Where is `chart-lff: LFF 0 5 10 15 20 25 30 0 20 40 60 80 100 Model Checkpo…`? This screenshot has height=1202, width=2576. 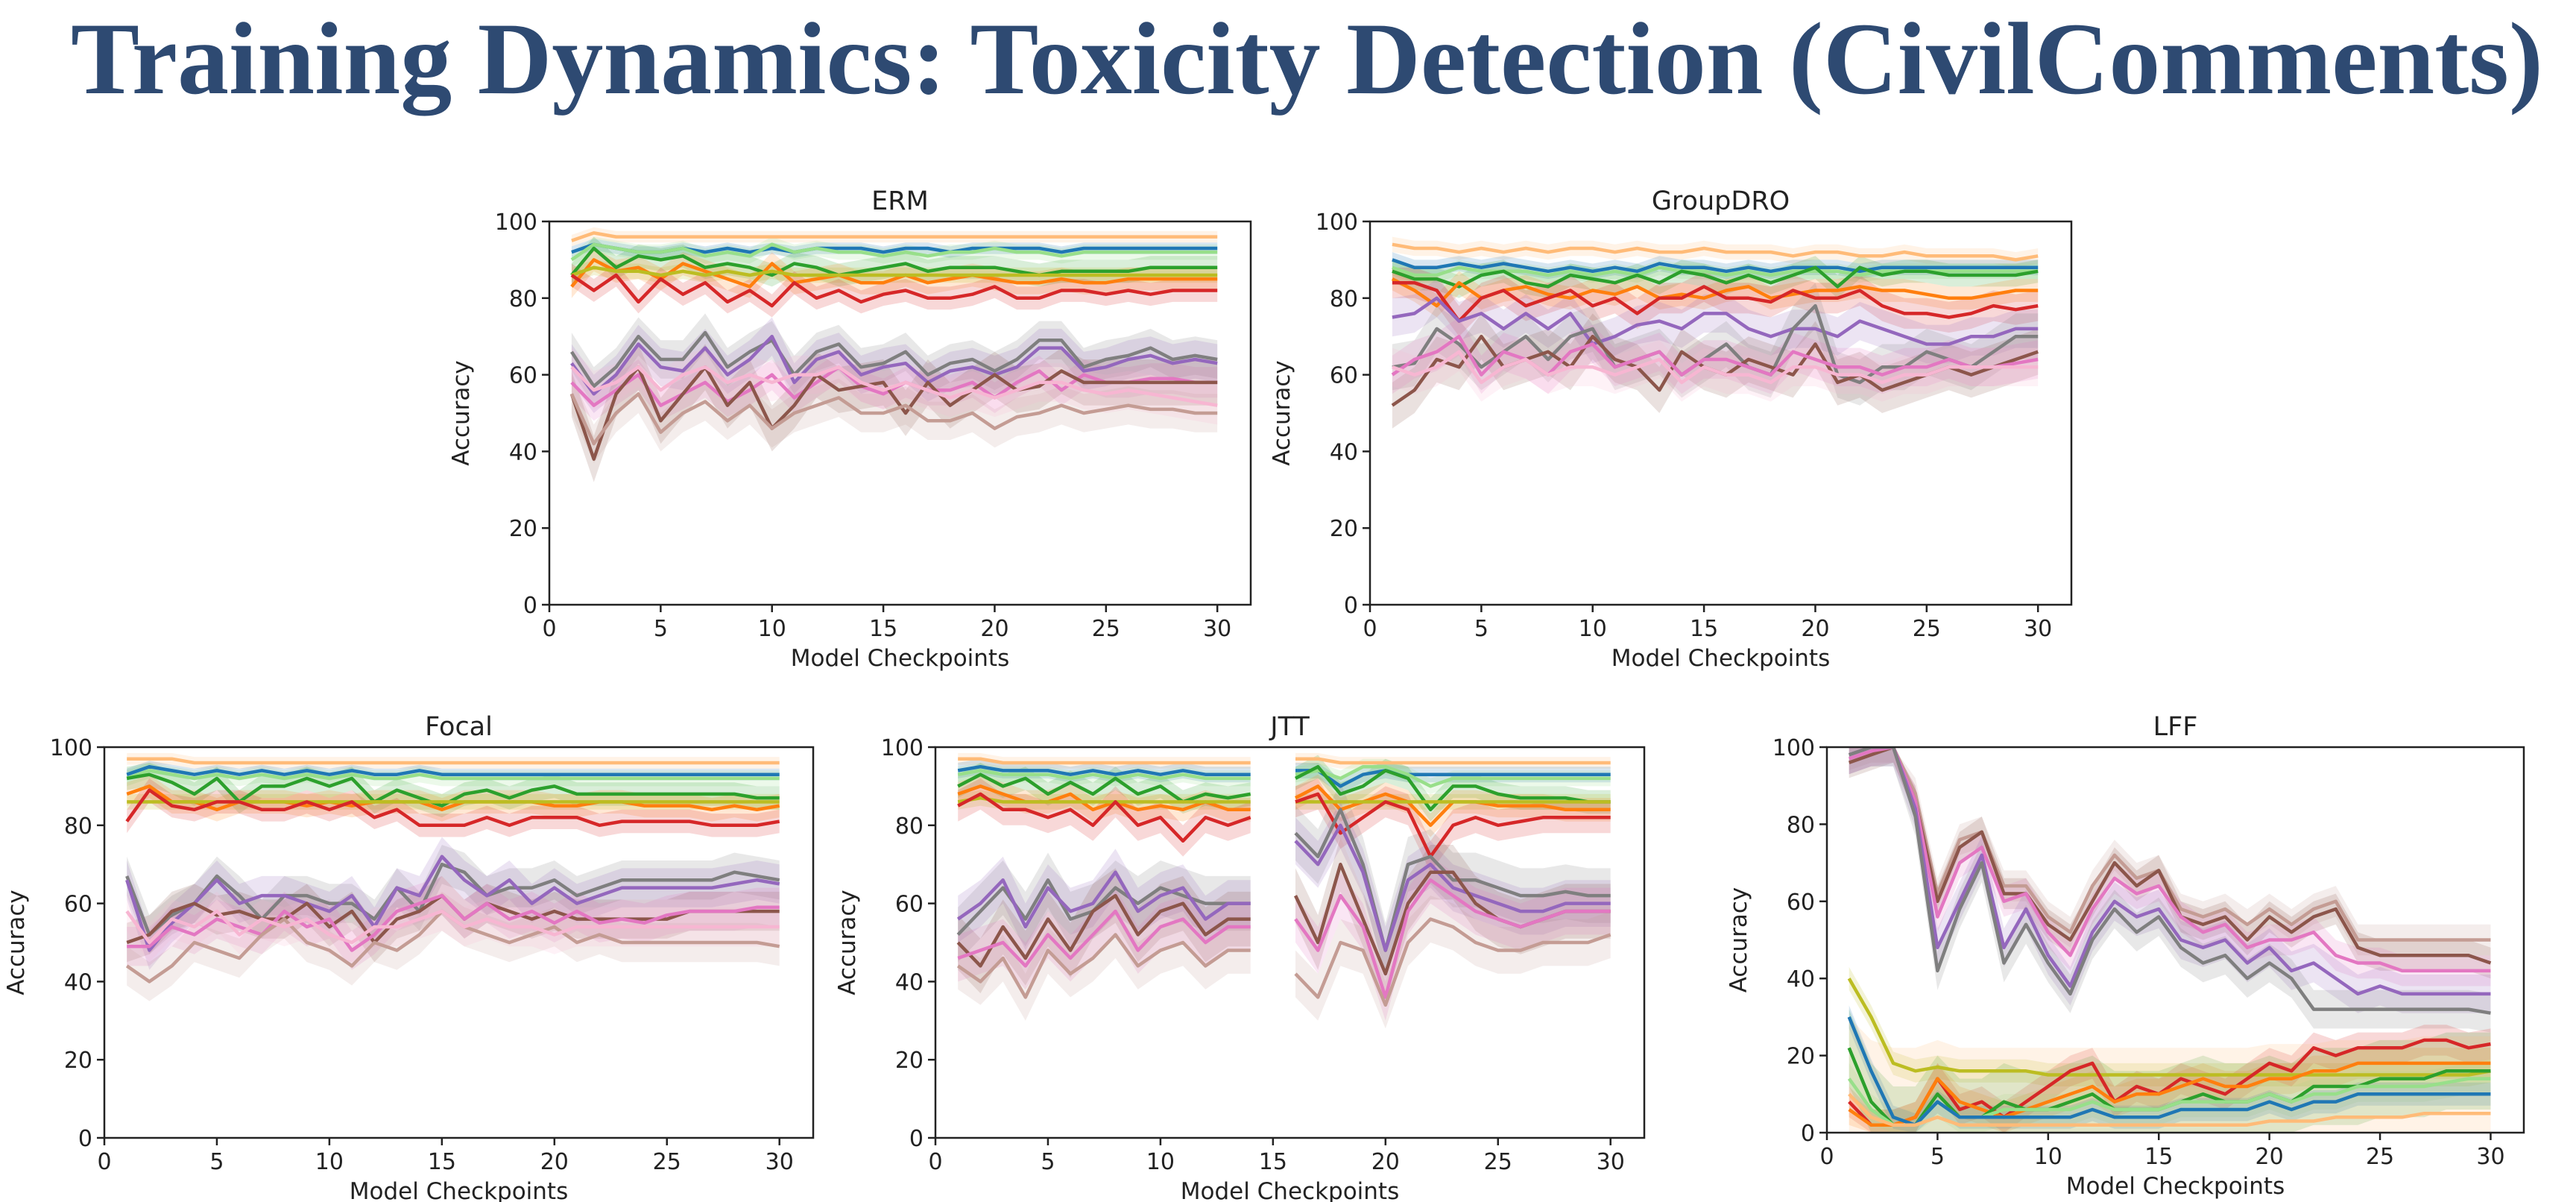 chart-lff: LFF 0 5 10 15 20 25 30 0 20 40 60 80 100 Model Checkpo… is located at coordinates (2125, 956).